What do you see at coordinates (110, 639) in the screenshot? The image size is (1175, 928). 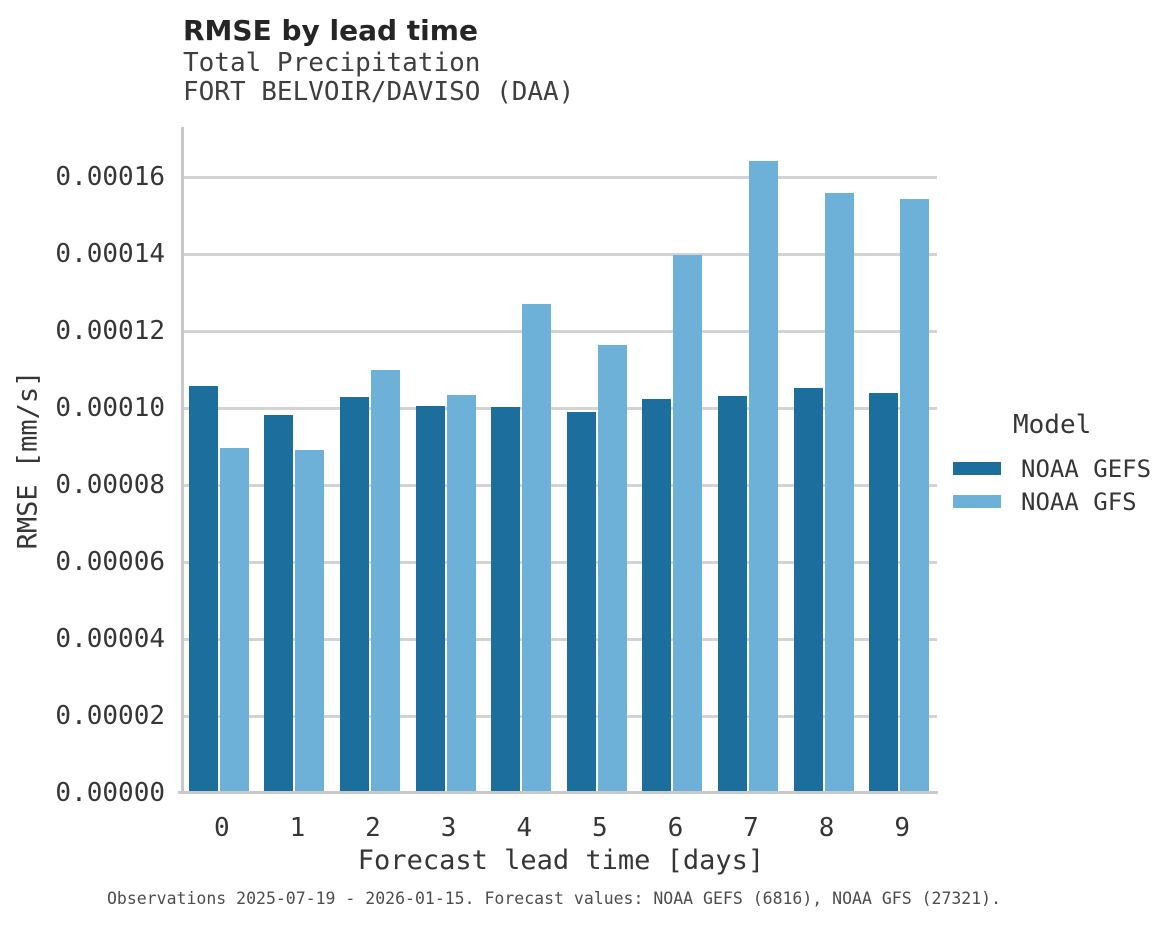 I see `y-tick-label: 0.00004` at bounding box center [110, 639].